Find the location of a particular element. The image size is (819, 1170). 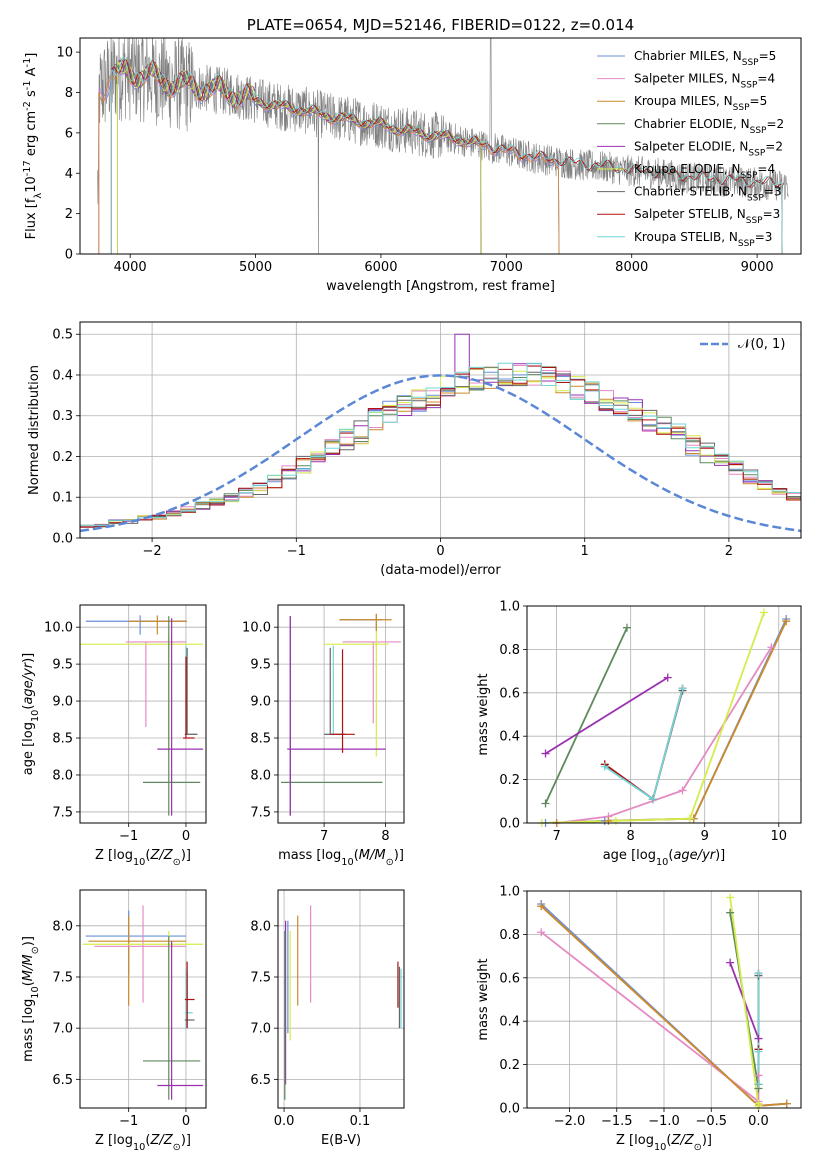

x-axis-label: (data-model)/error is located at coordinates (440, 570).